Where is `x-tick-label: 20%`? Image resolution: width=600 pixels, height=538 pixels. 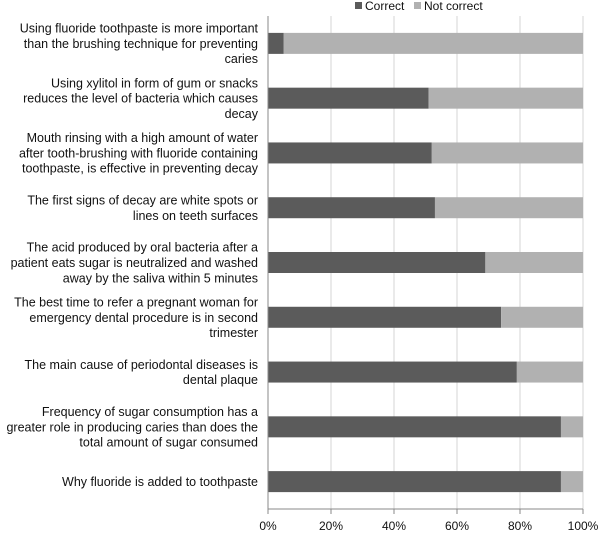
x-tick-label: 20% is located at coordinates (331, 526).